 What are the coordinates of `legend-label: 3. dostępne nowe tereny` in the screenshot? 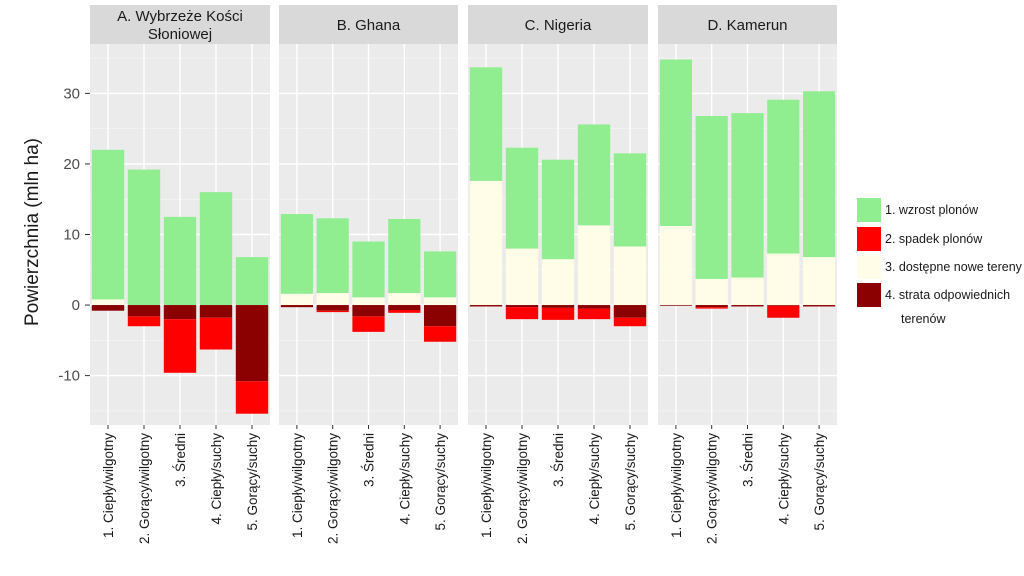 It's located at (954, 267).